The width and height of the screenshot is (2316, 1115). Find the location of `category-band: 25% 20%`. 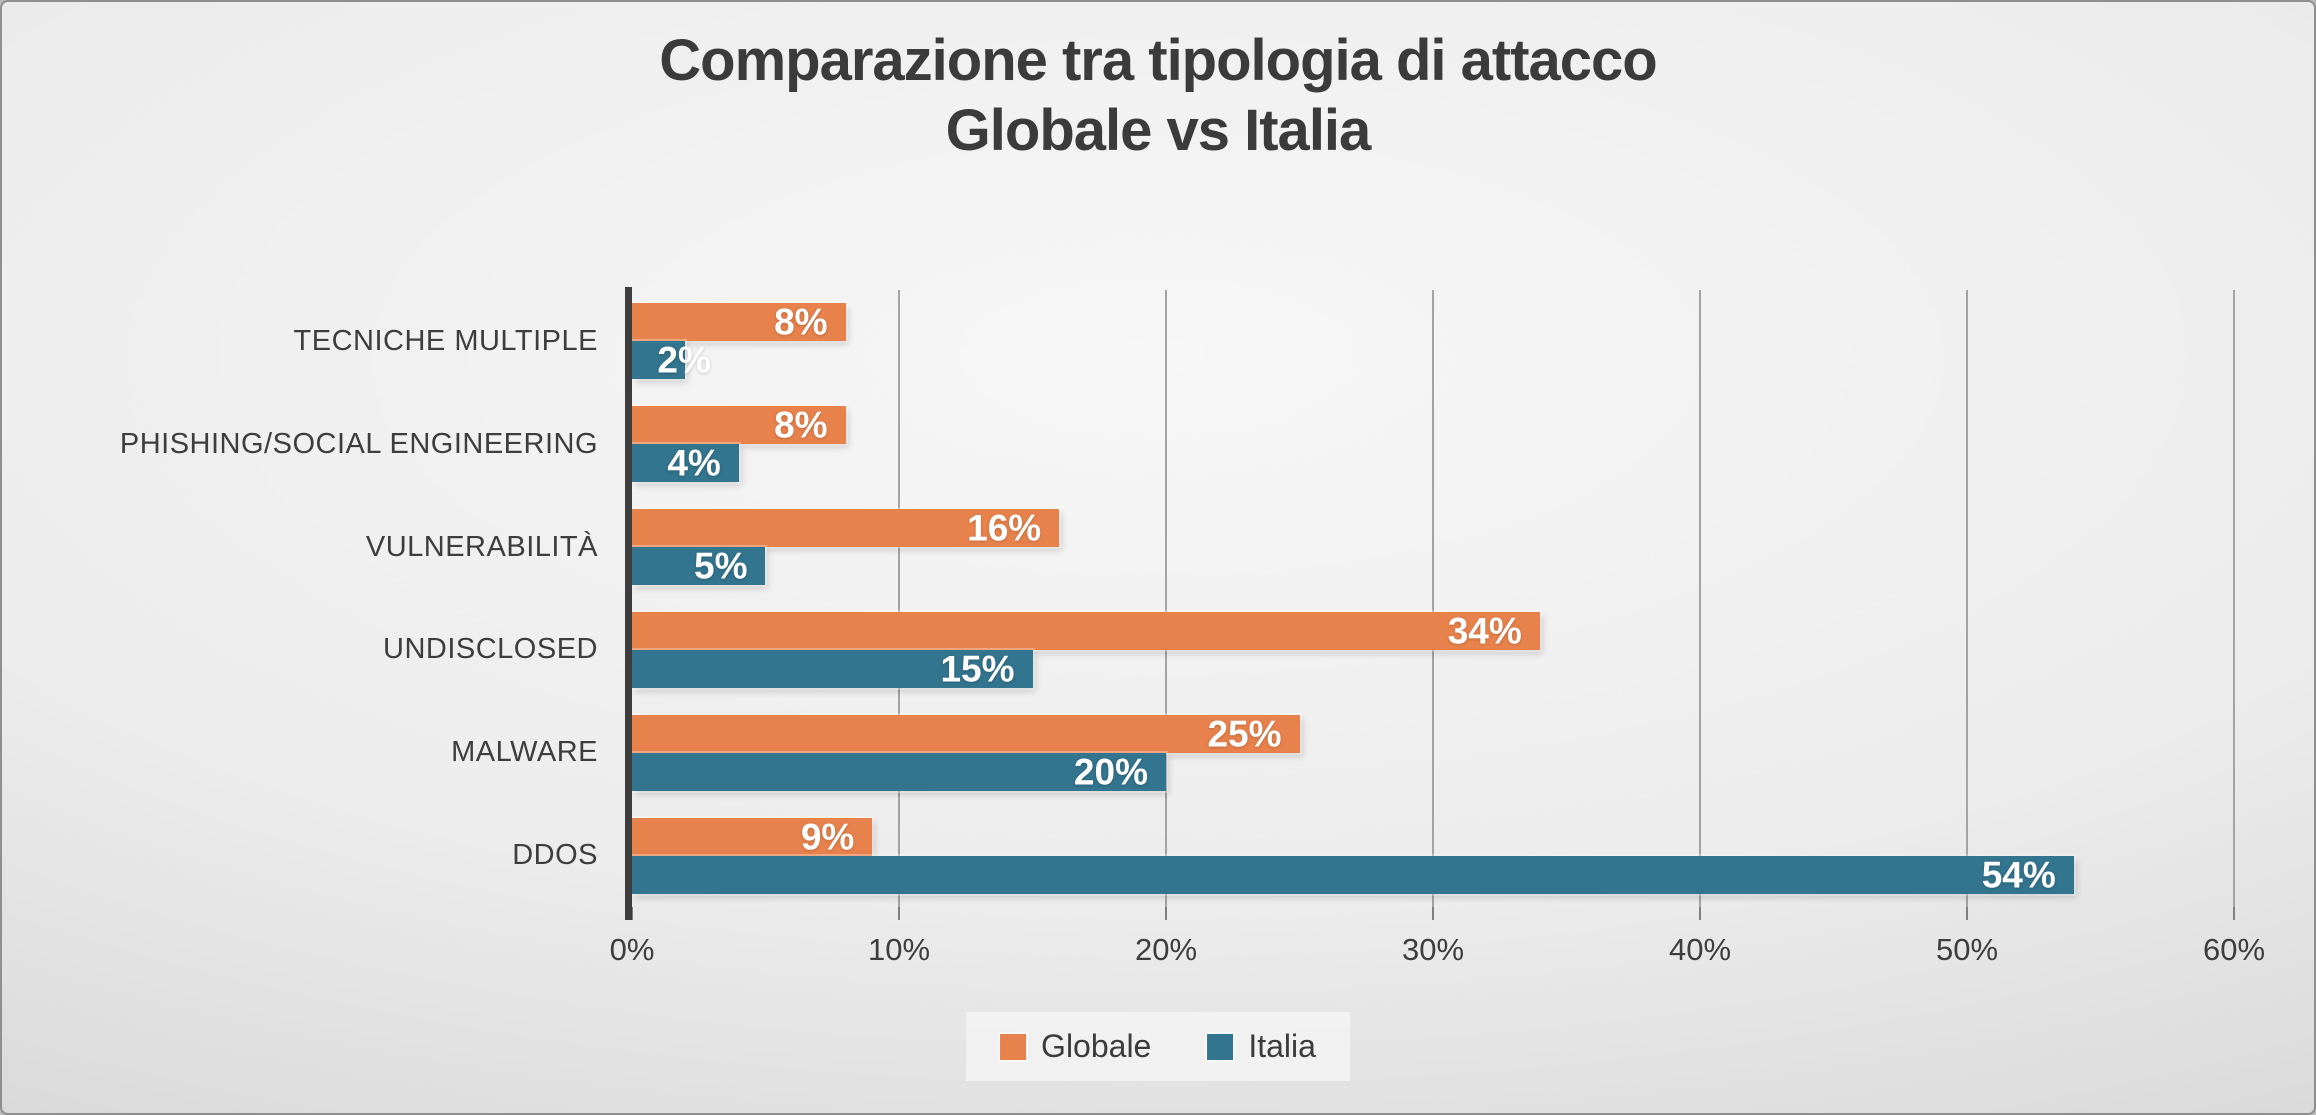

category-band: 25% 20% is located at coordinates (1433, 752).